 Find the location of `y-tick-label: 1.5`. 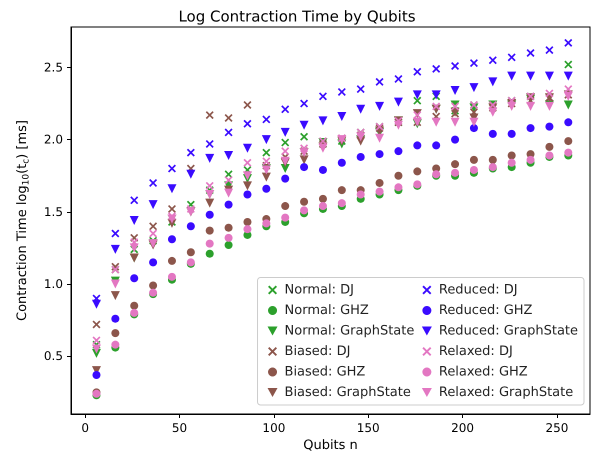

y-tick-label: 1.5 is located at coordinates (53, 211).